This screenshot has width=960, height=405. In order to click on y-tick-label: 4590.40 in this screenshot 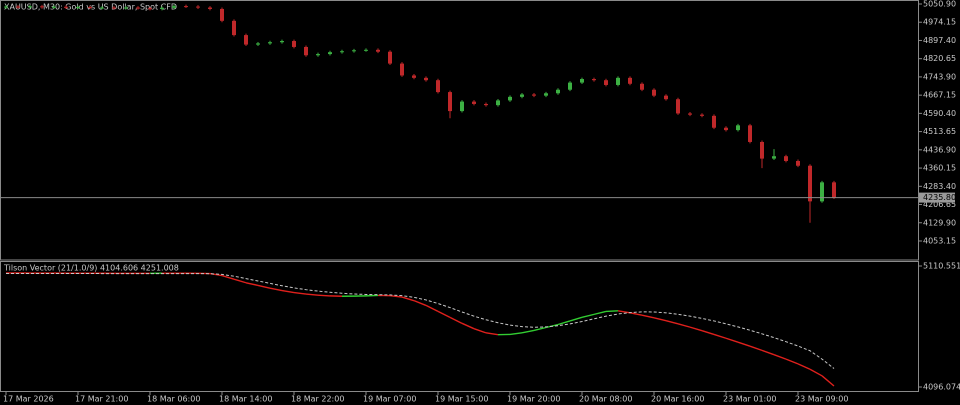, I will do `click(939, 113)`.